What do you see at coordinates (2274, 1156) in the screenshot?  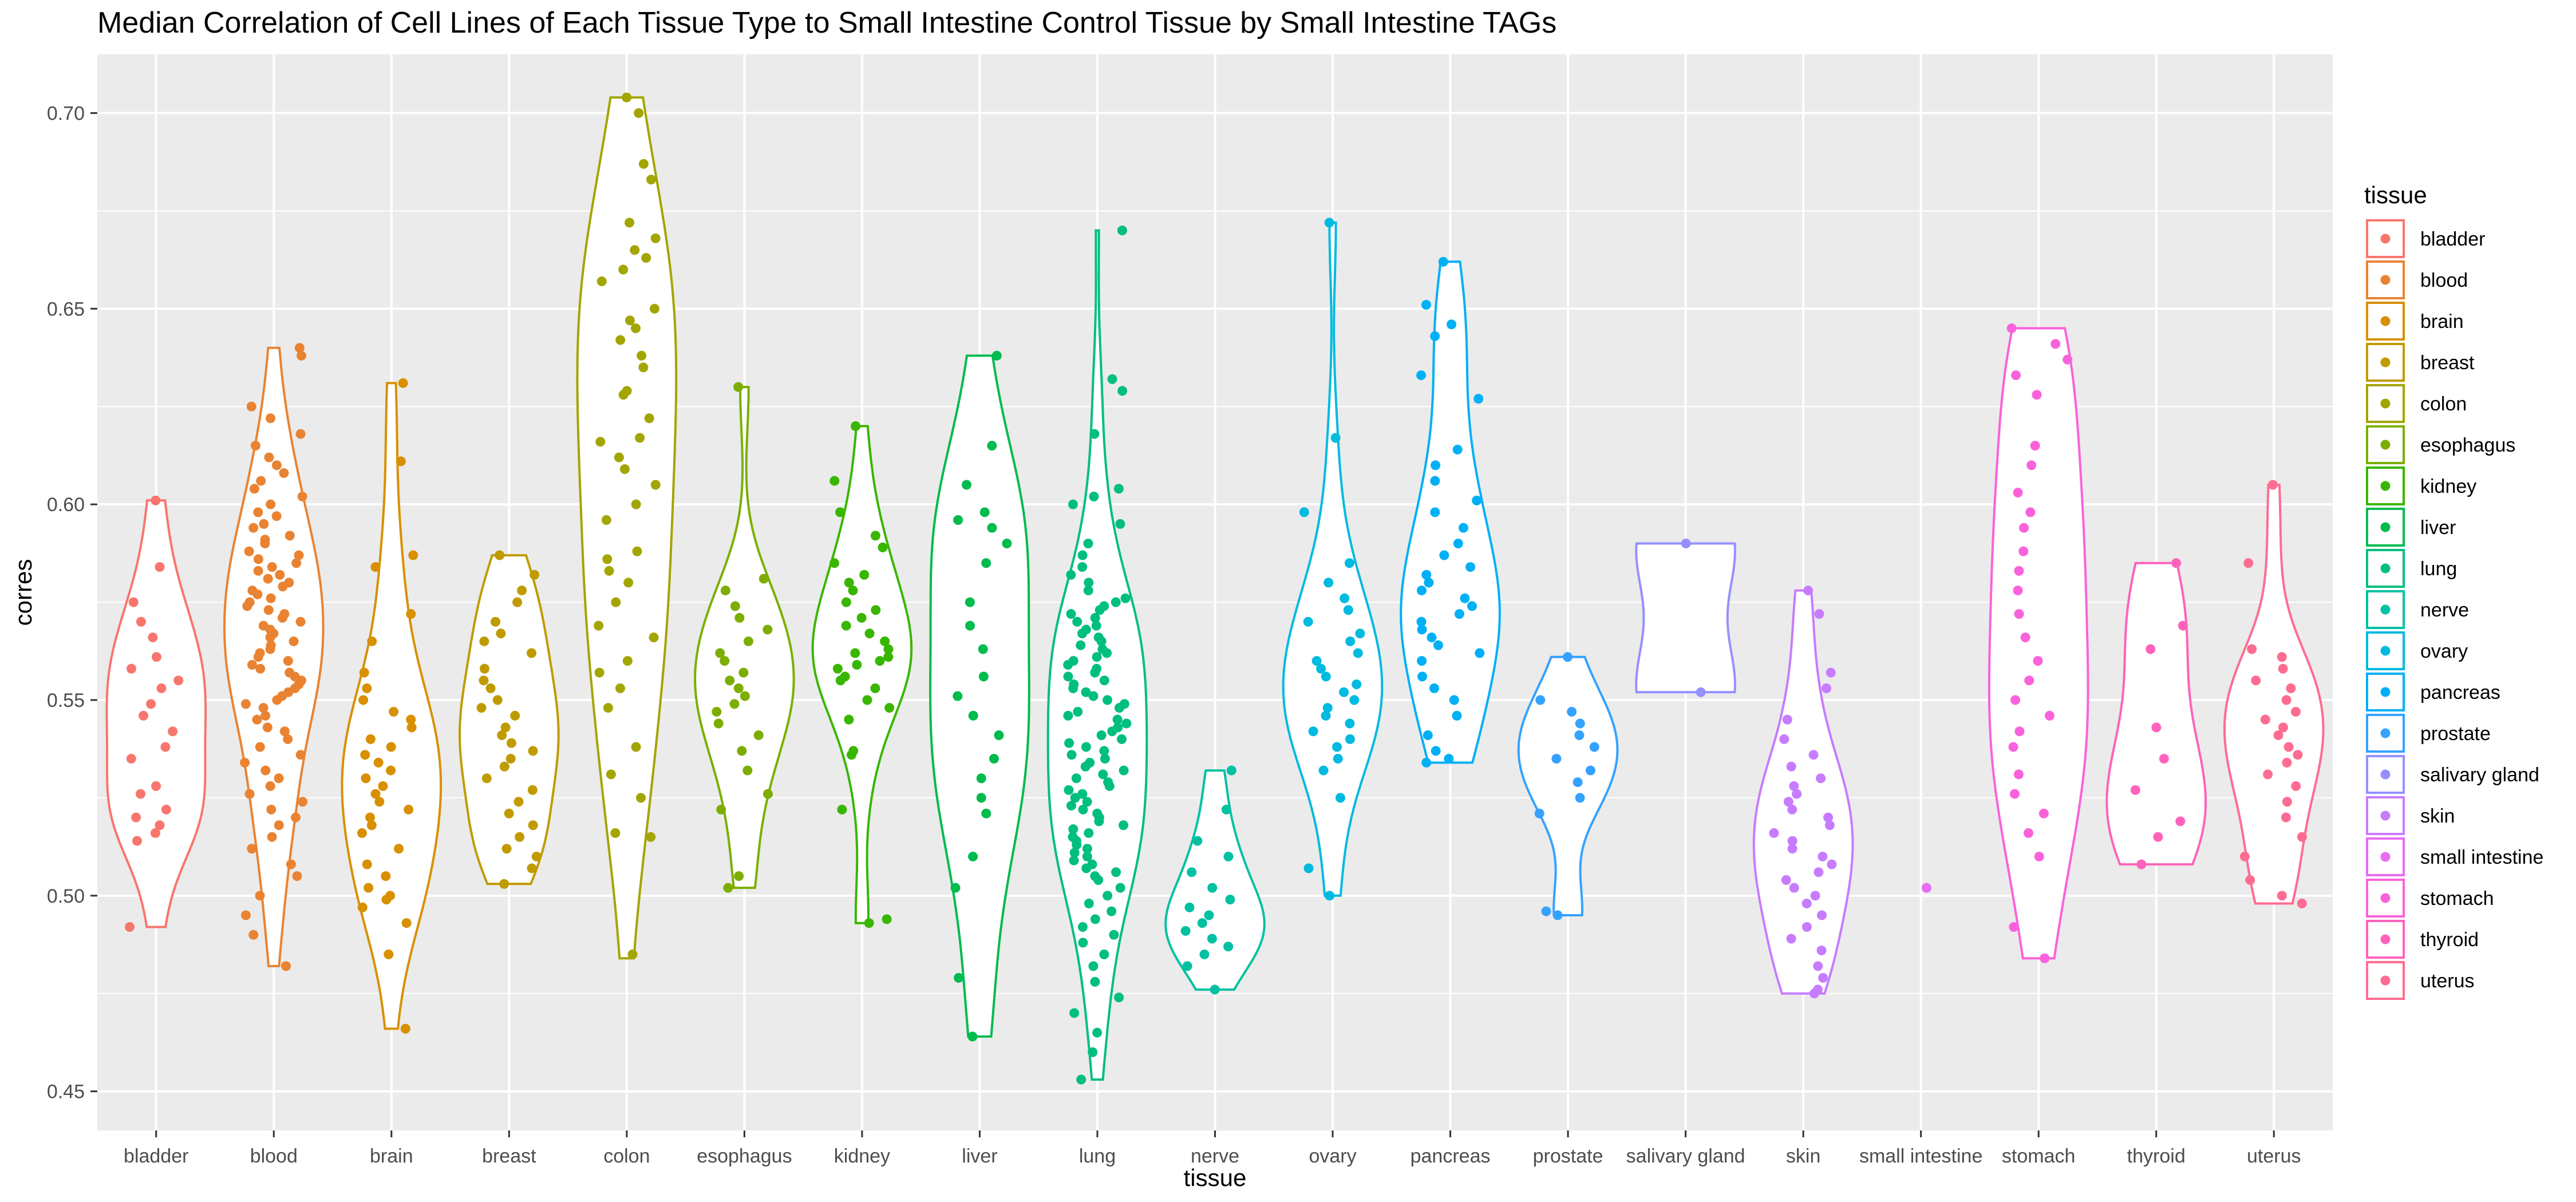 I see `x-tick-label: uterus` at bounding box center [2274, 1156].